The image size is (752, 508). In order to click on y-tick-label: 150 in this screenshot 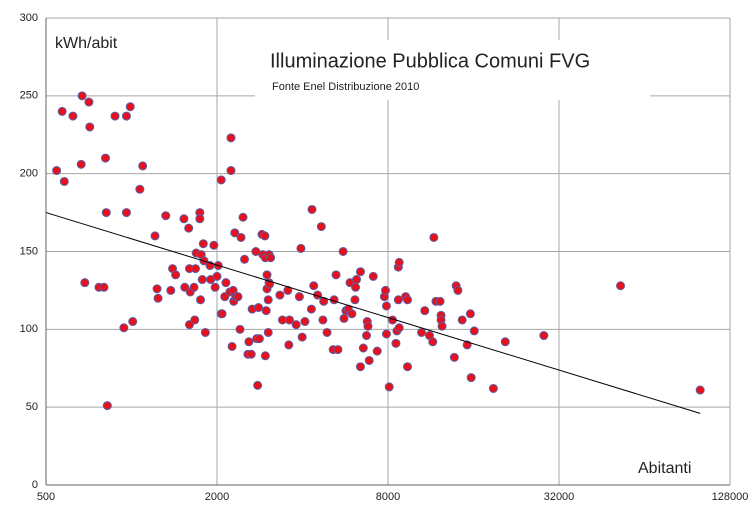, I will do `click(29, 251)`.